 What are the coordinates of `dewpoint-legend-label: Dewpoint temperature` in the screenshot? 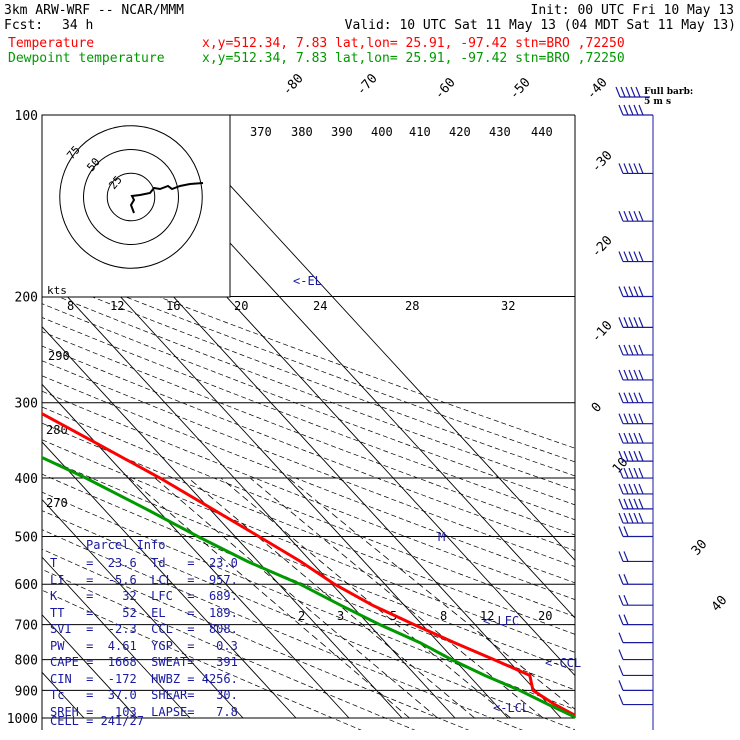 It's located at (86, 58).